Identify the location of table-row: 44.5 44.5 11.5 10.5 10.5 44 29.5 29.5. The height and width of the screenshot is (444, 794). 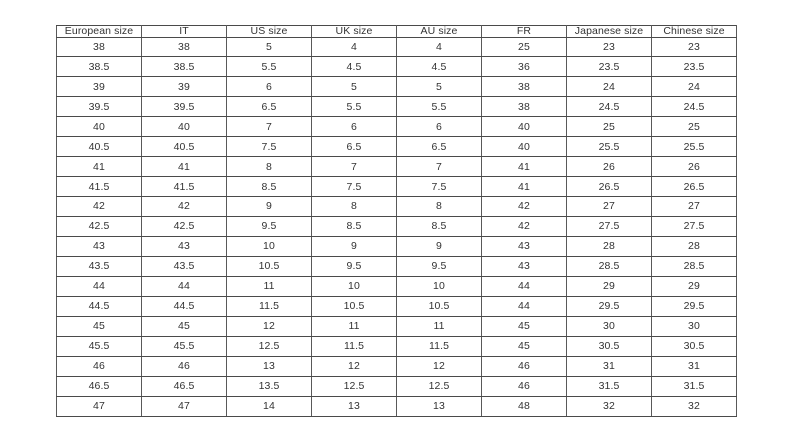
(396, 307).